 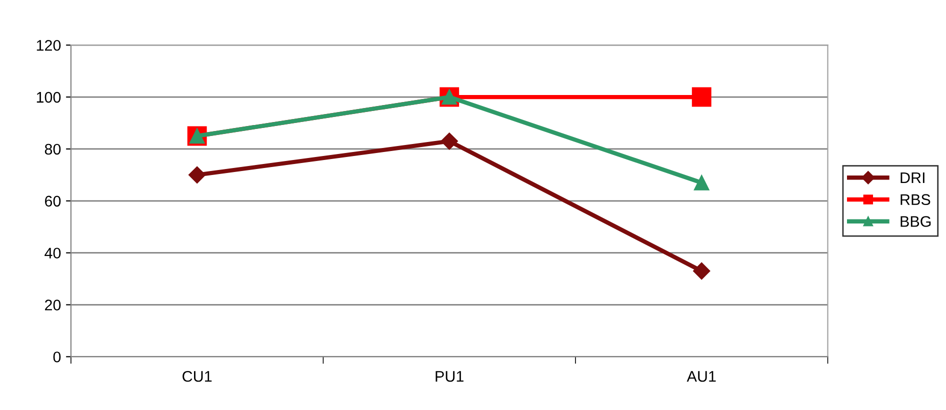 I want to click on legend-label: BBG, so click(x=915, y=221).